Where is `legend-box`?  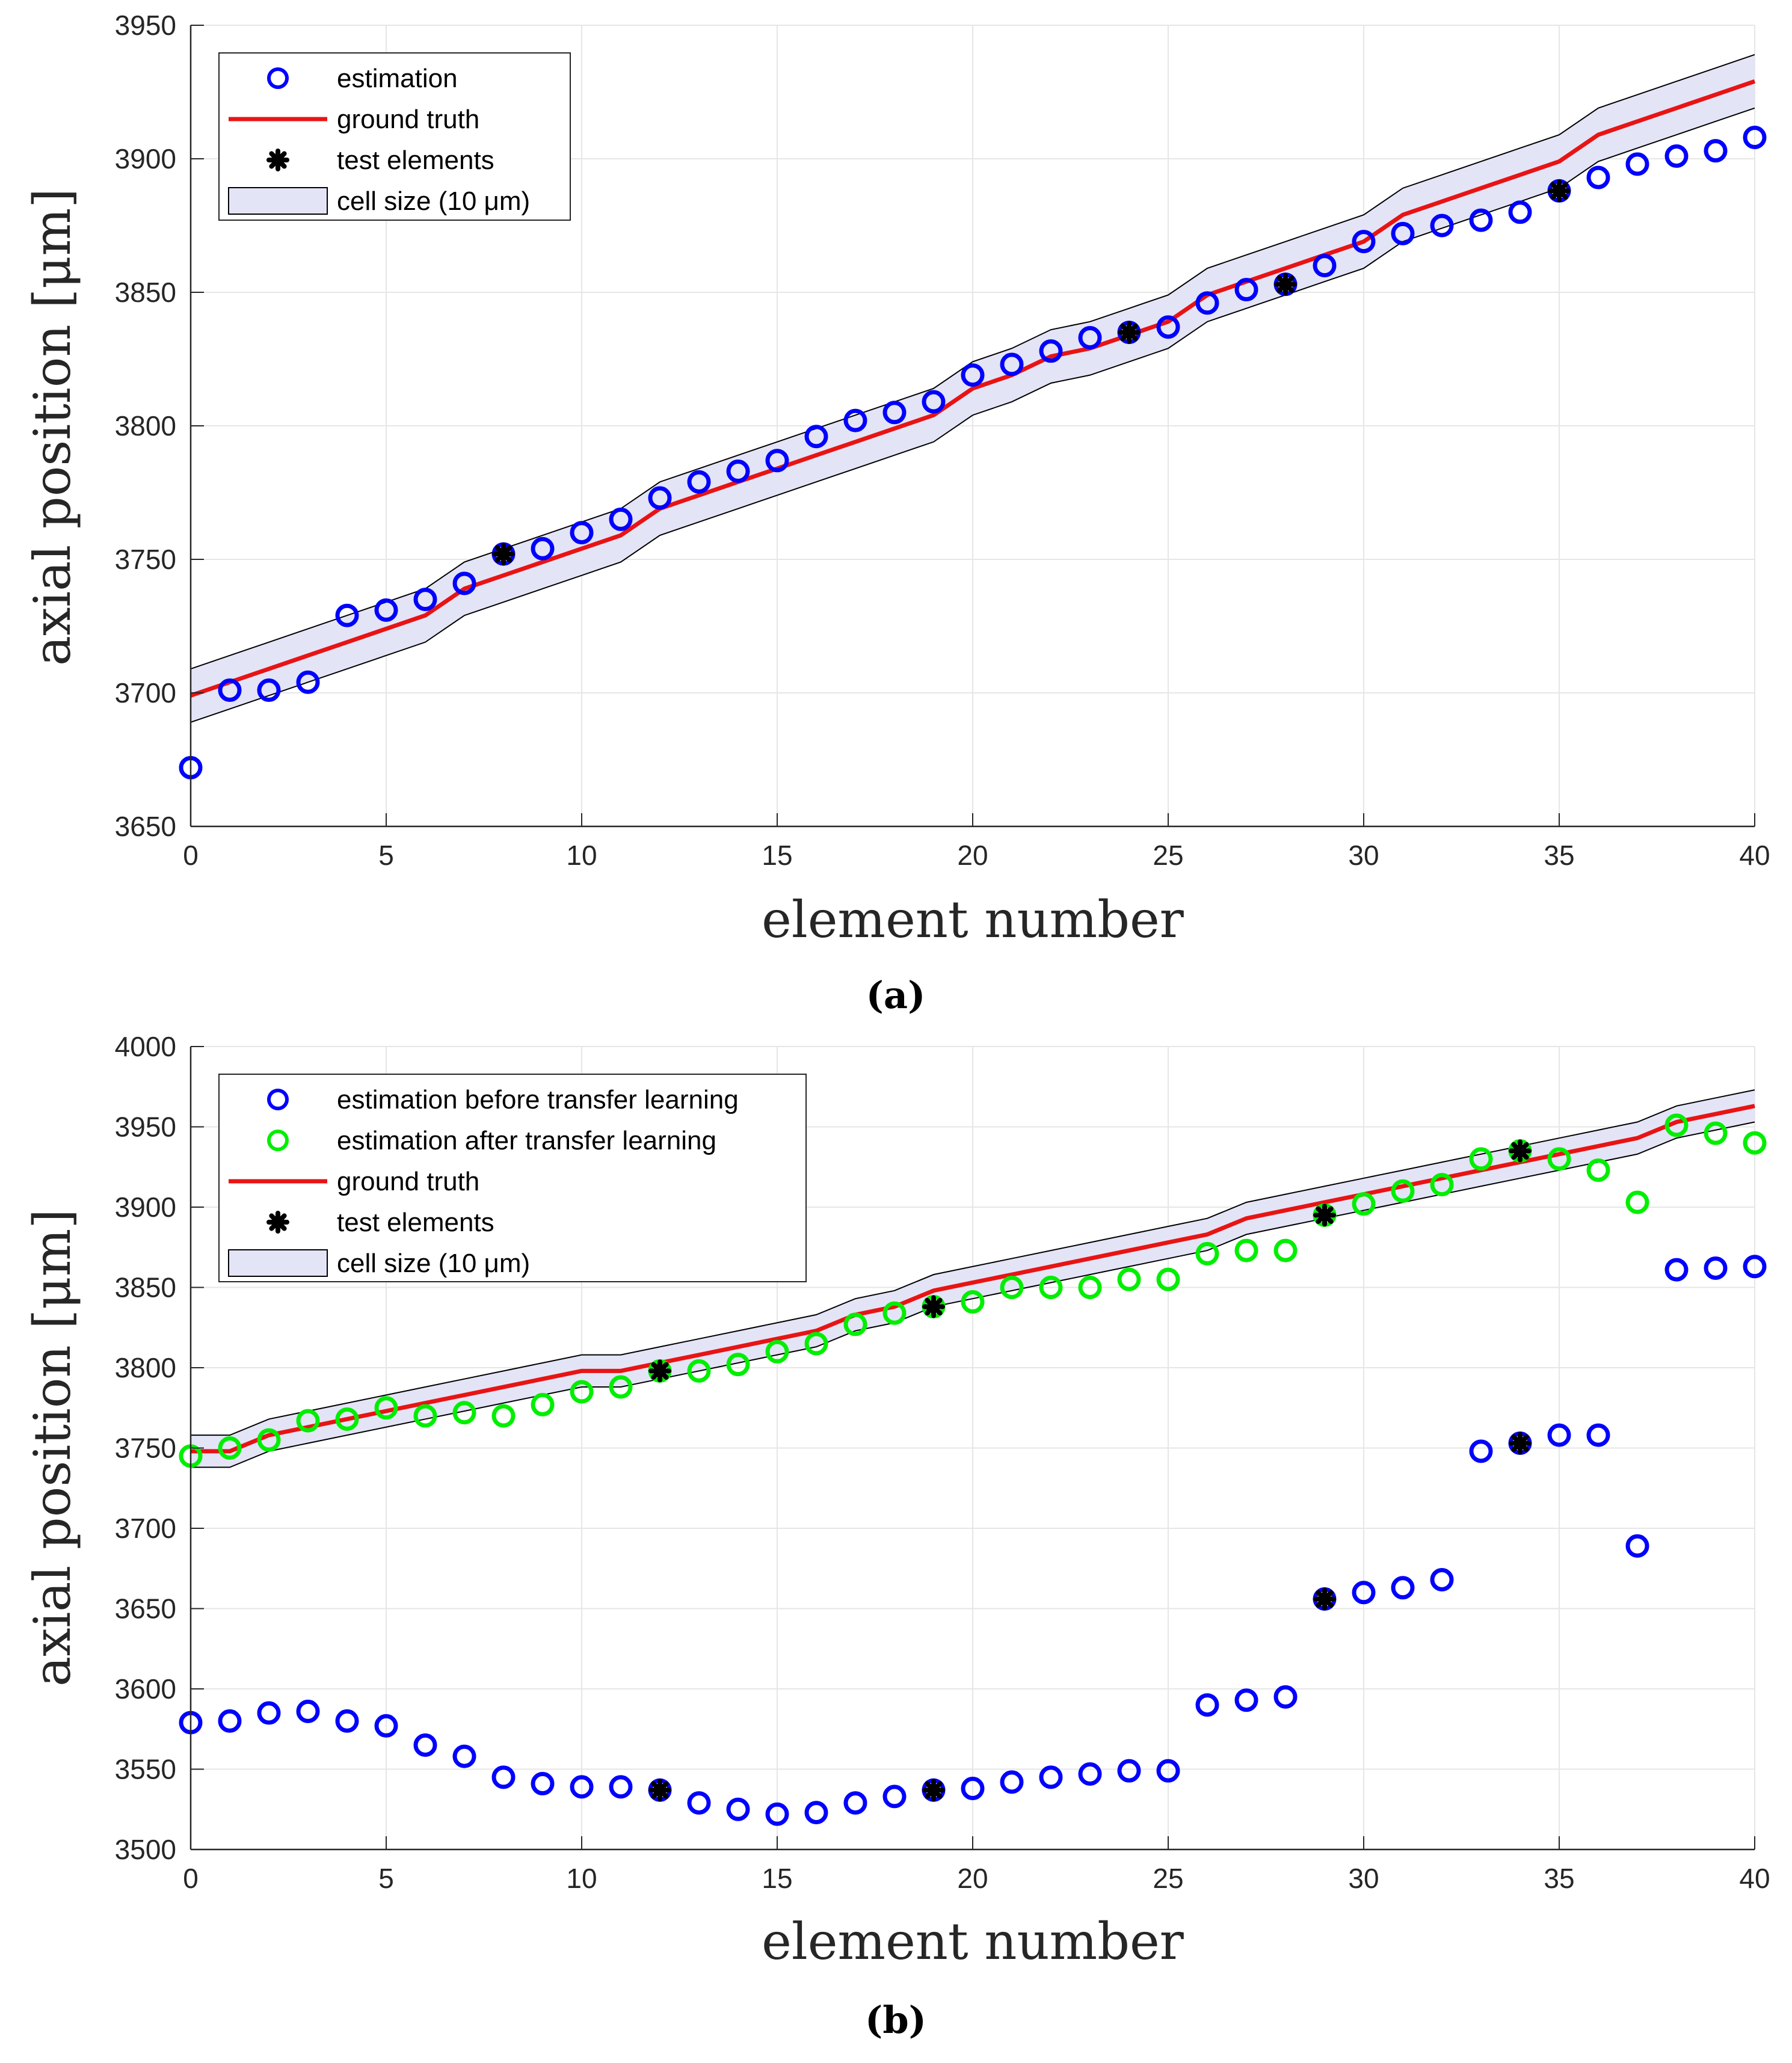 legend-box is located at coordinates (512, 1178).